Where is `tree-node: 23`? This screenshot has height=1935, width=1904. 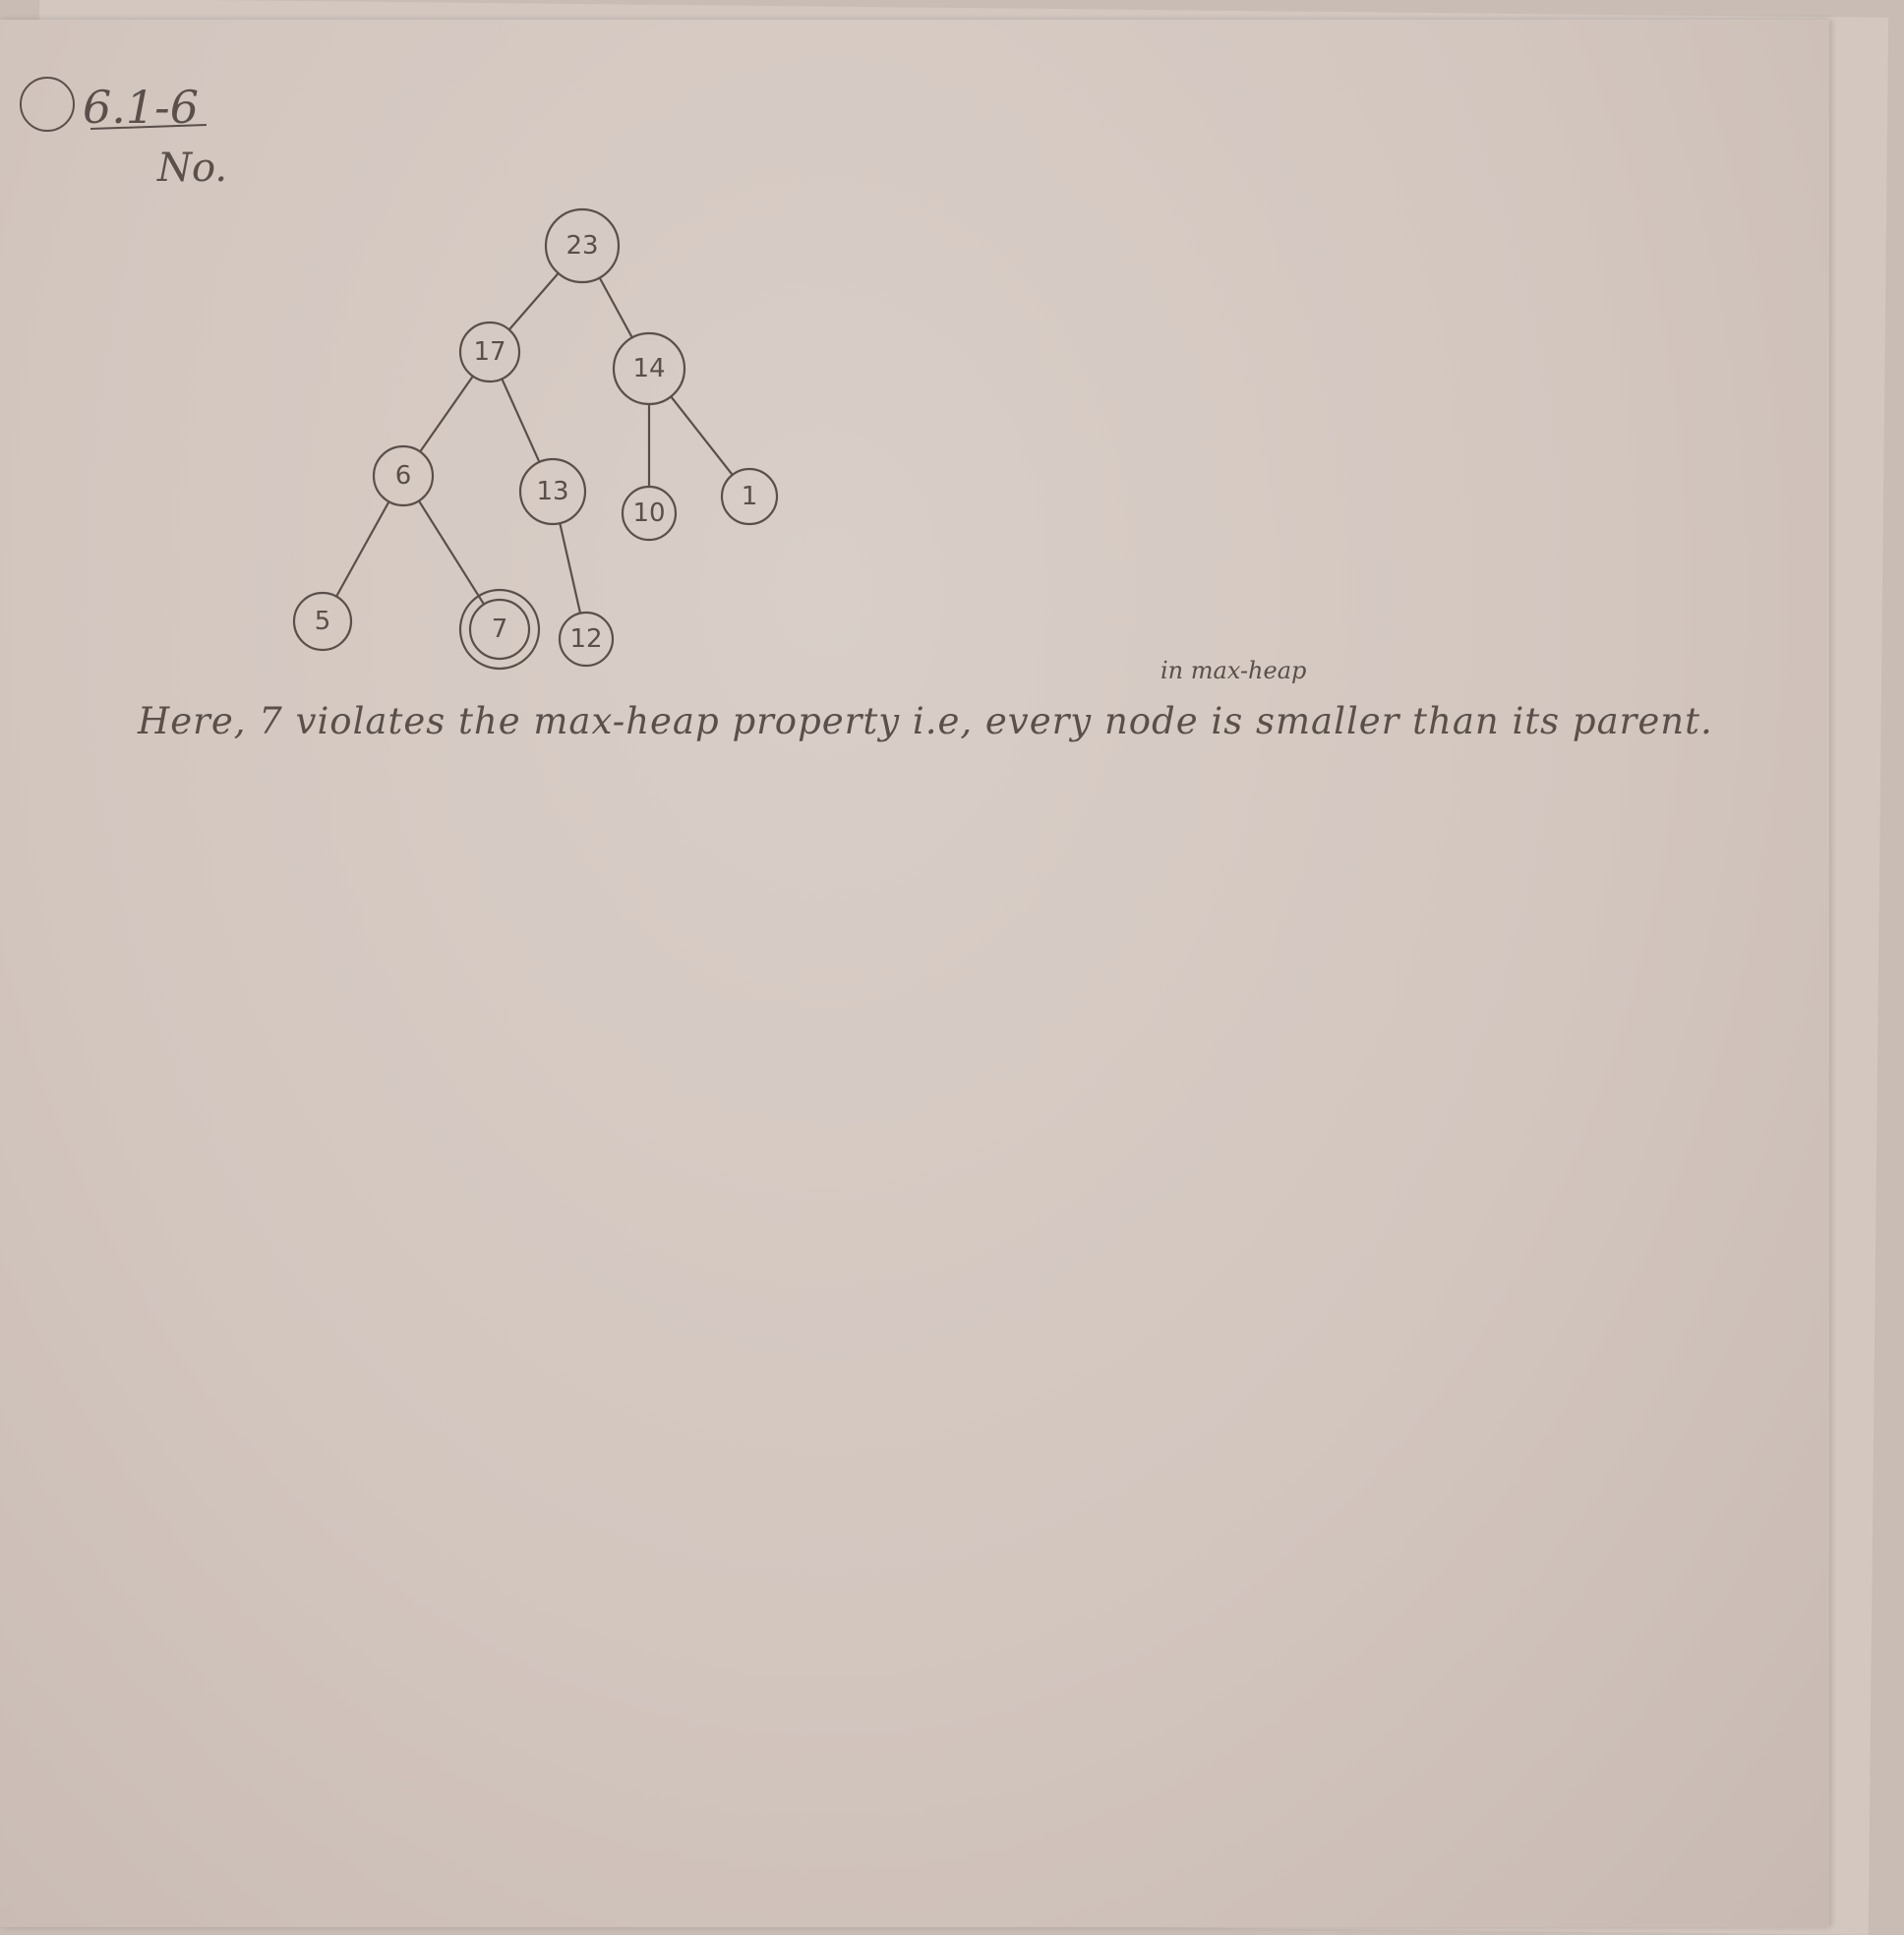
tree-node: 23 is located at coordinates (582, 245).